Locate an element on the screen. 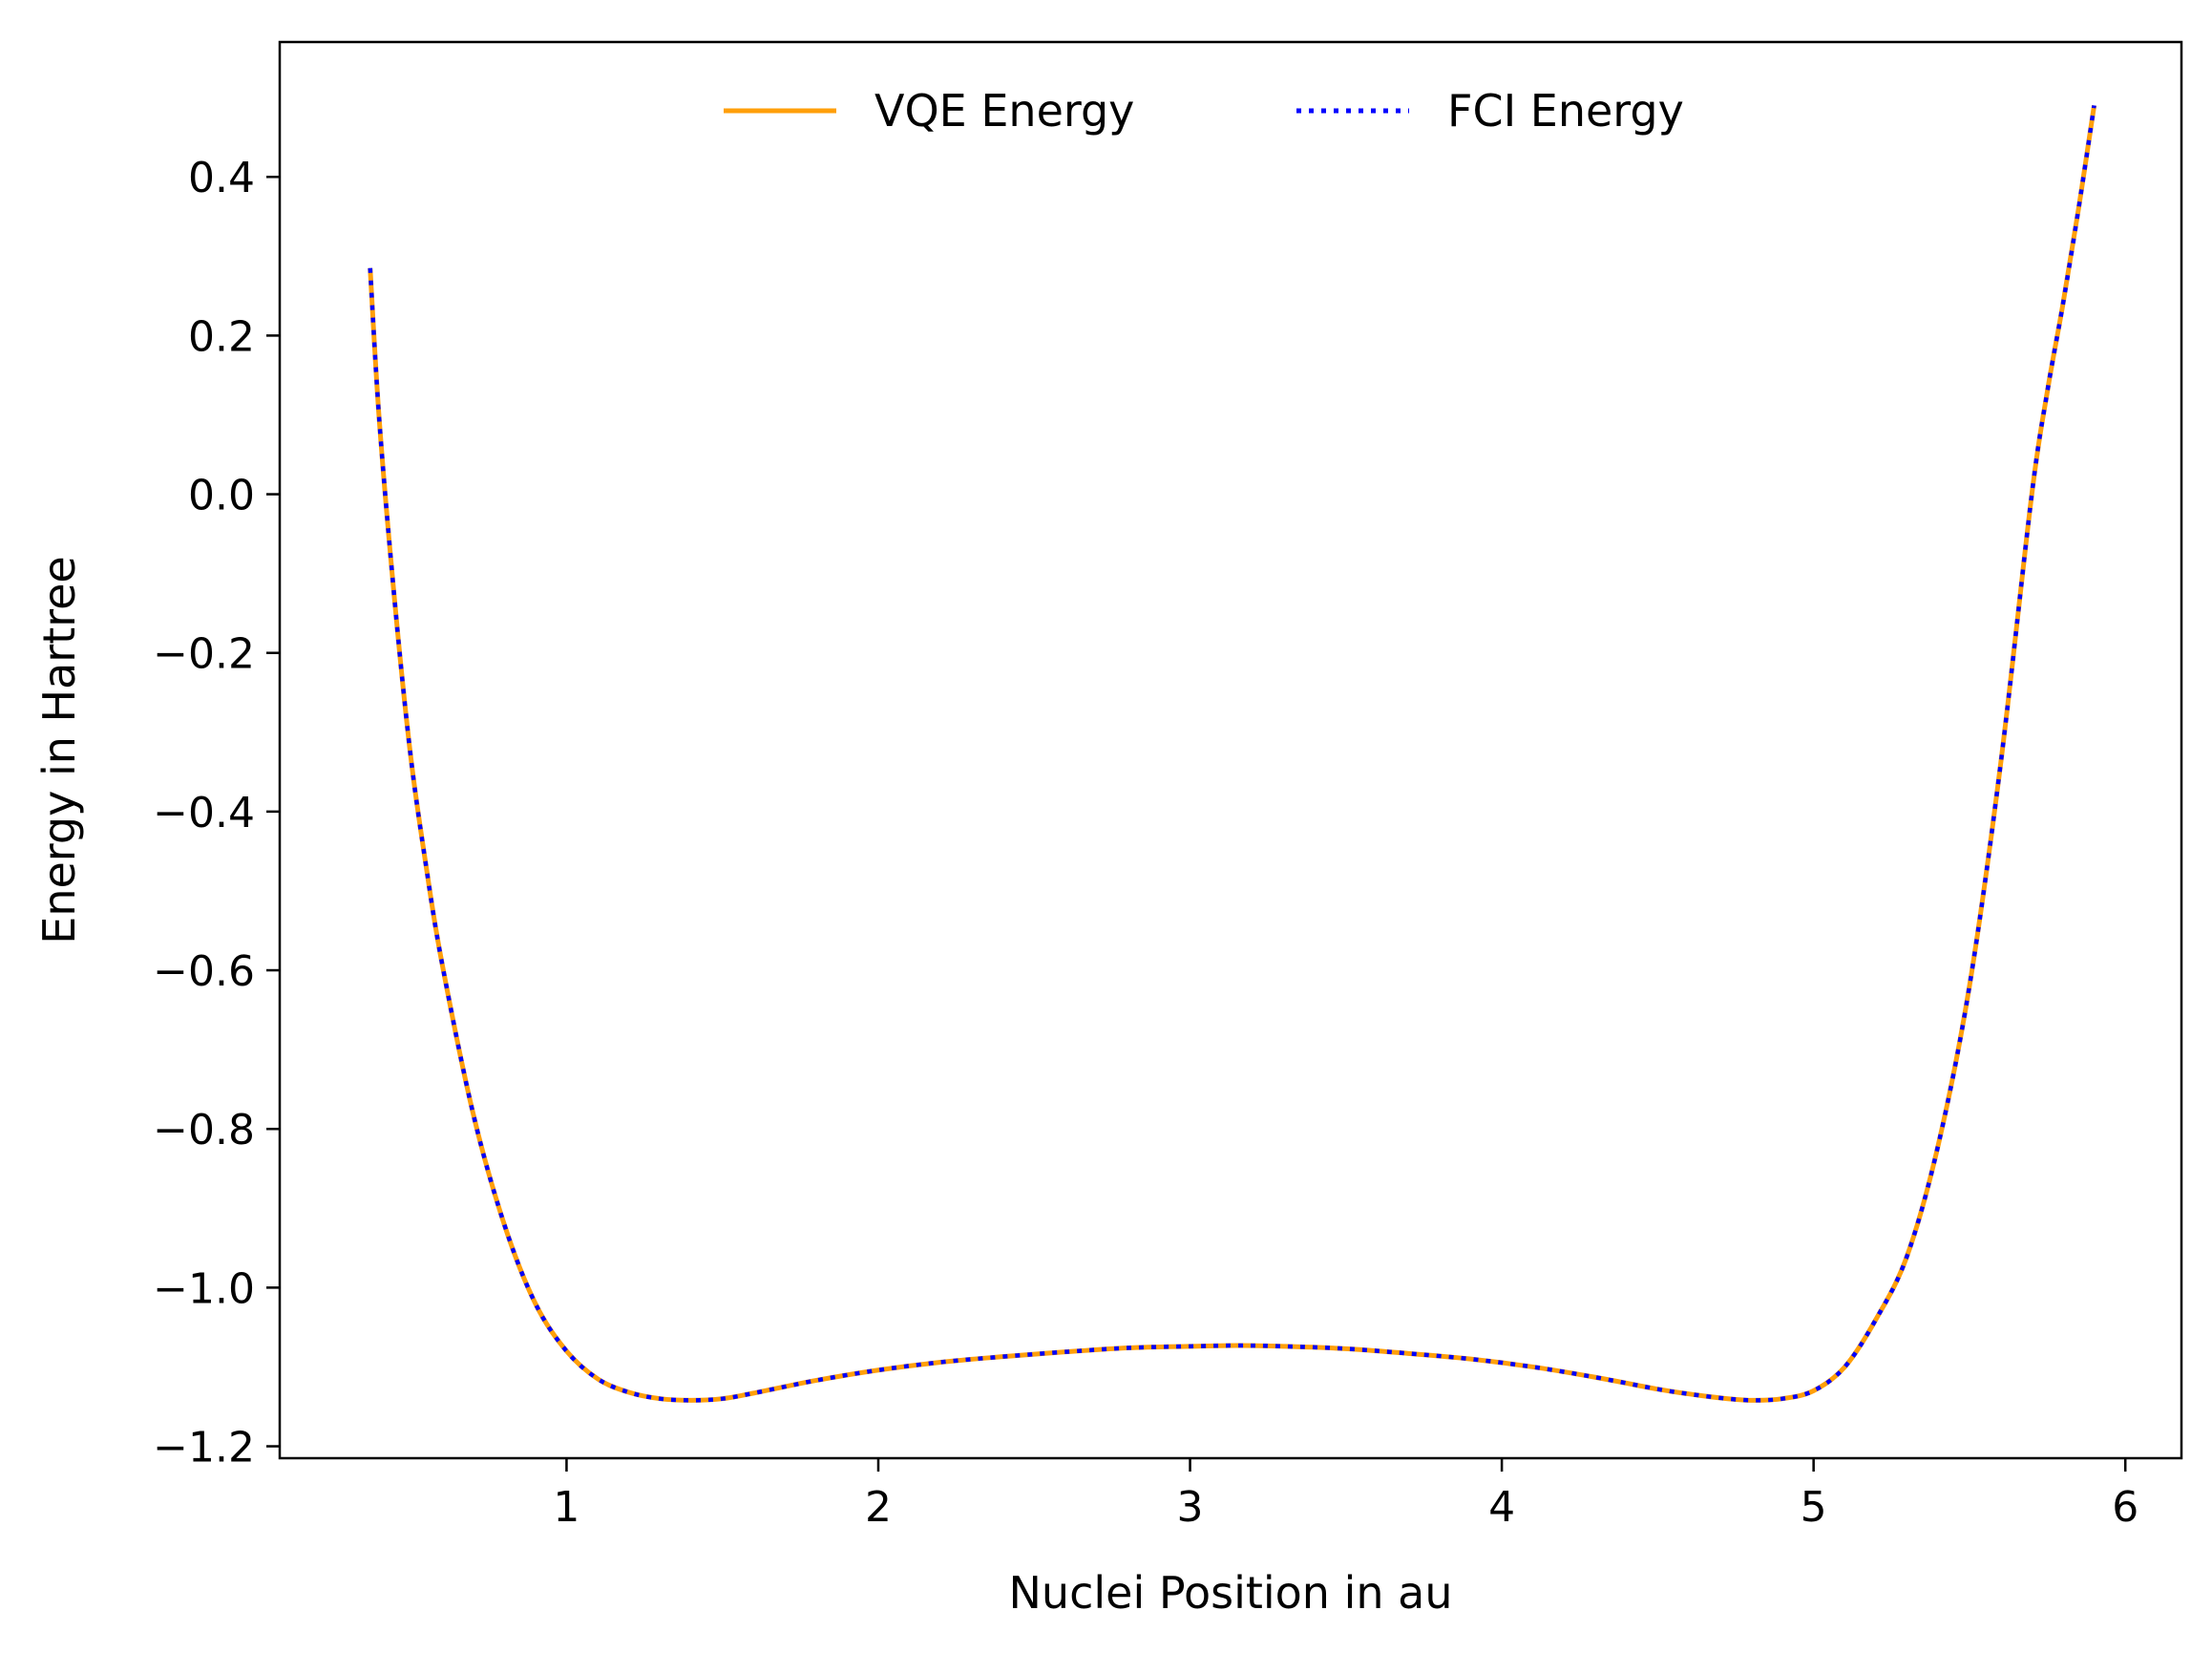  y-tick-label: −1.2 is located at coordinates (204, 1448).